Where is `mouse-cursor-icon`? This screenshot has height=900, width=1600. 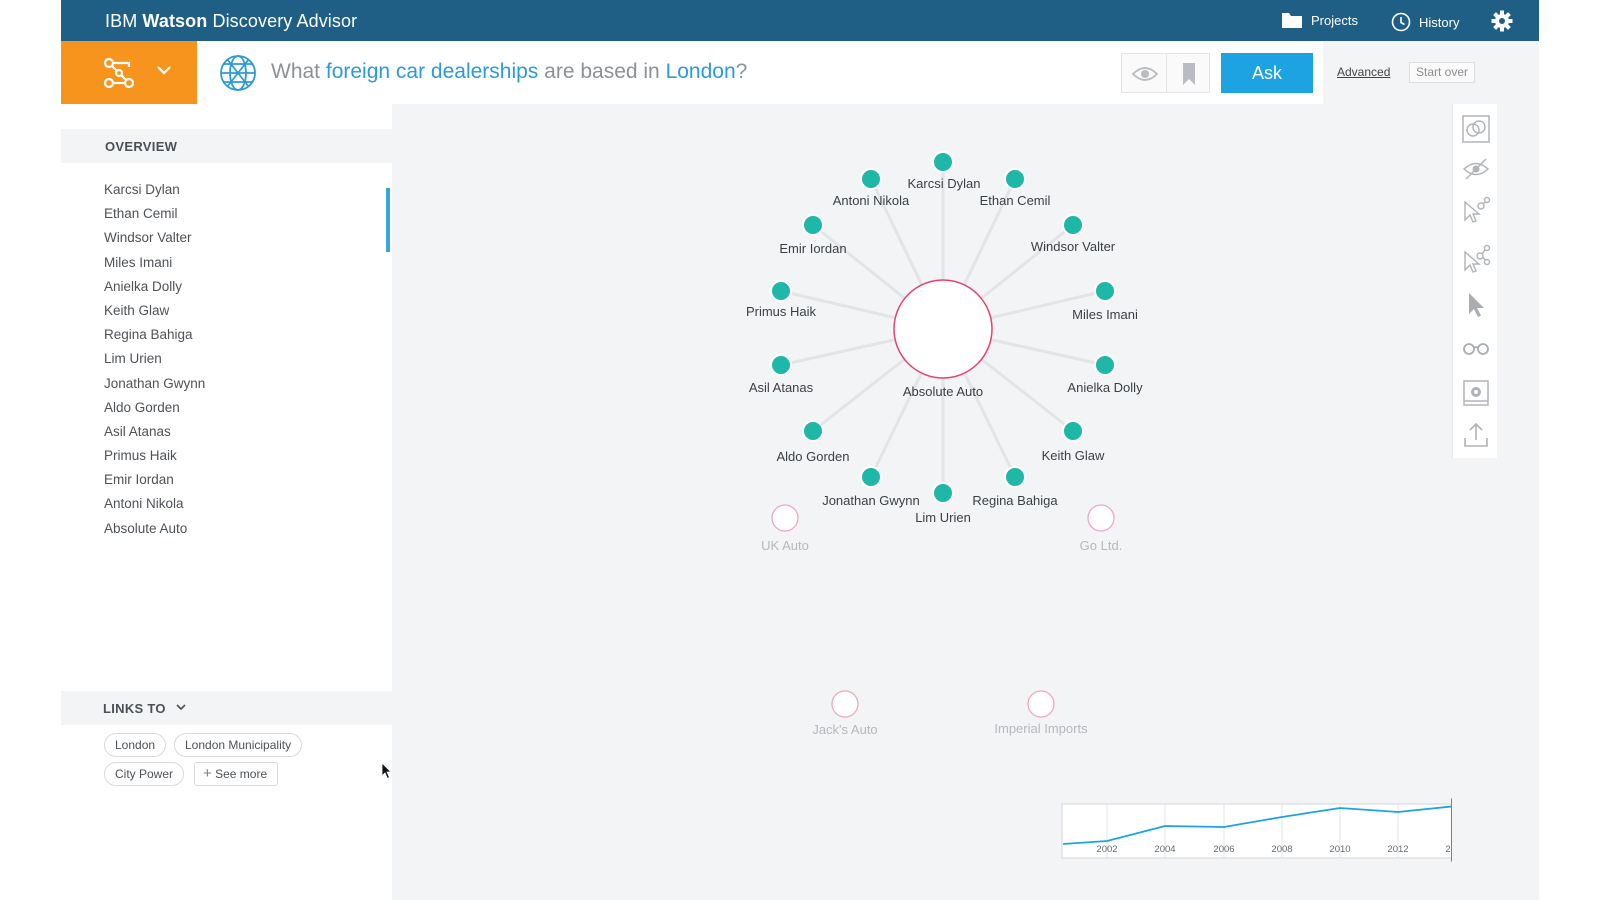 mouse-cursor-icon is located at coordinates (386, 771).